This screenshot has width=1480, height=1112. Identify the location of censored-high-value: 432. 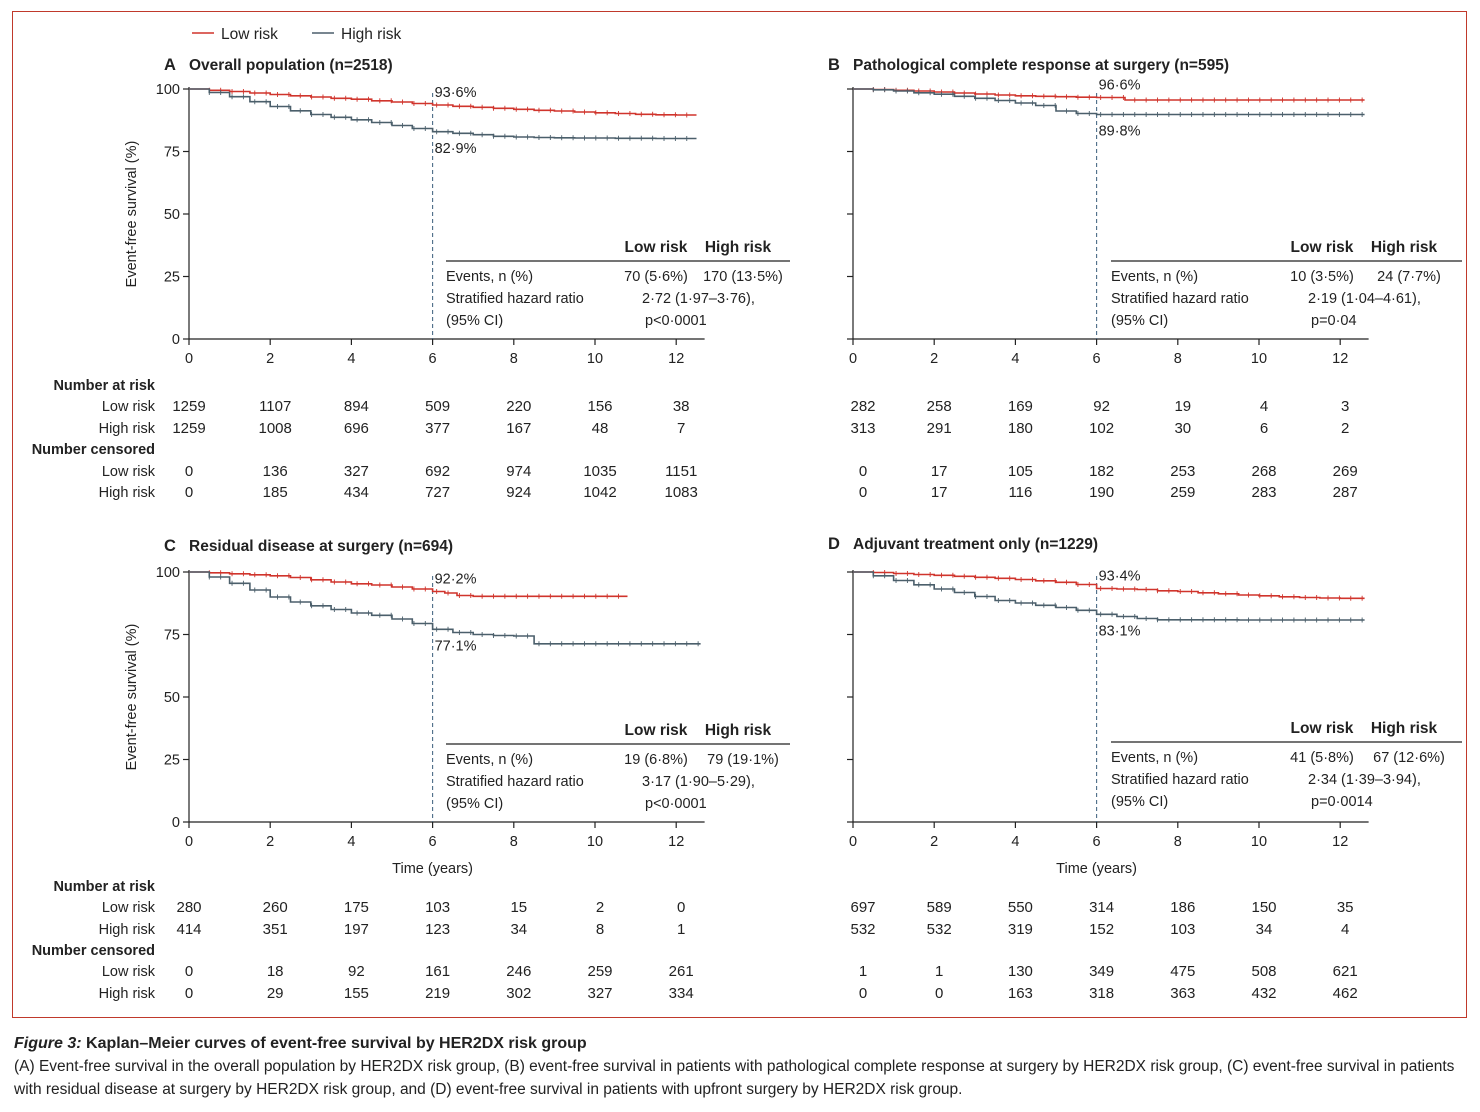
(1263, 993).